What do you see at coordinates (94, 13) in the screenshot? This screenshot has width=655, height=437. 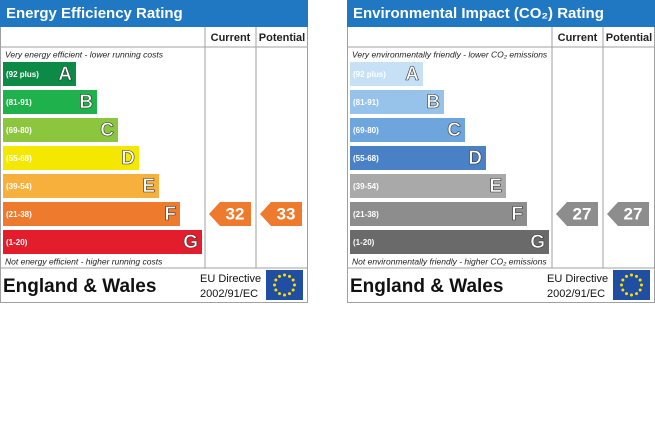 I see `panel-title: Energy Efficiency Rating` at bounding box center [94, 13].